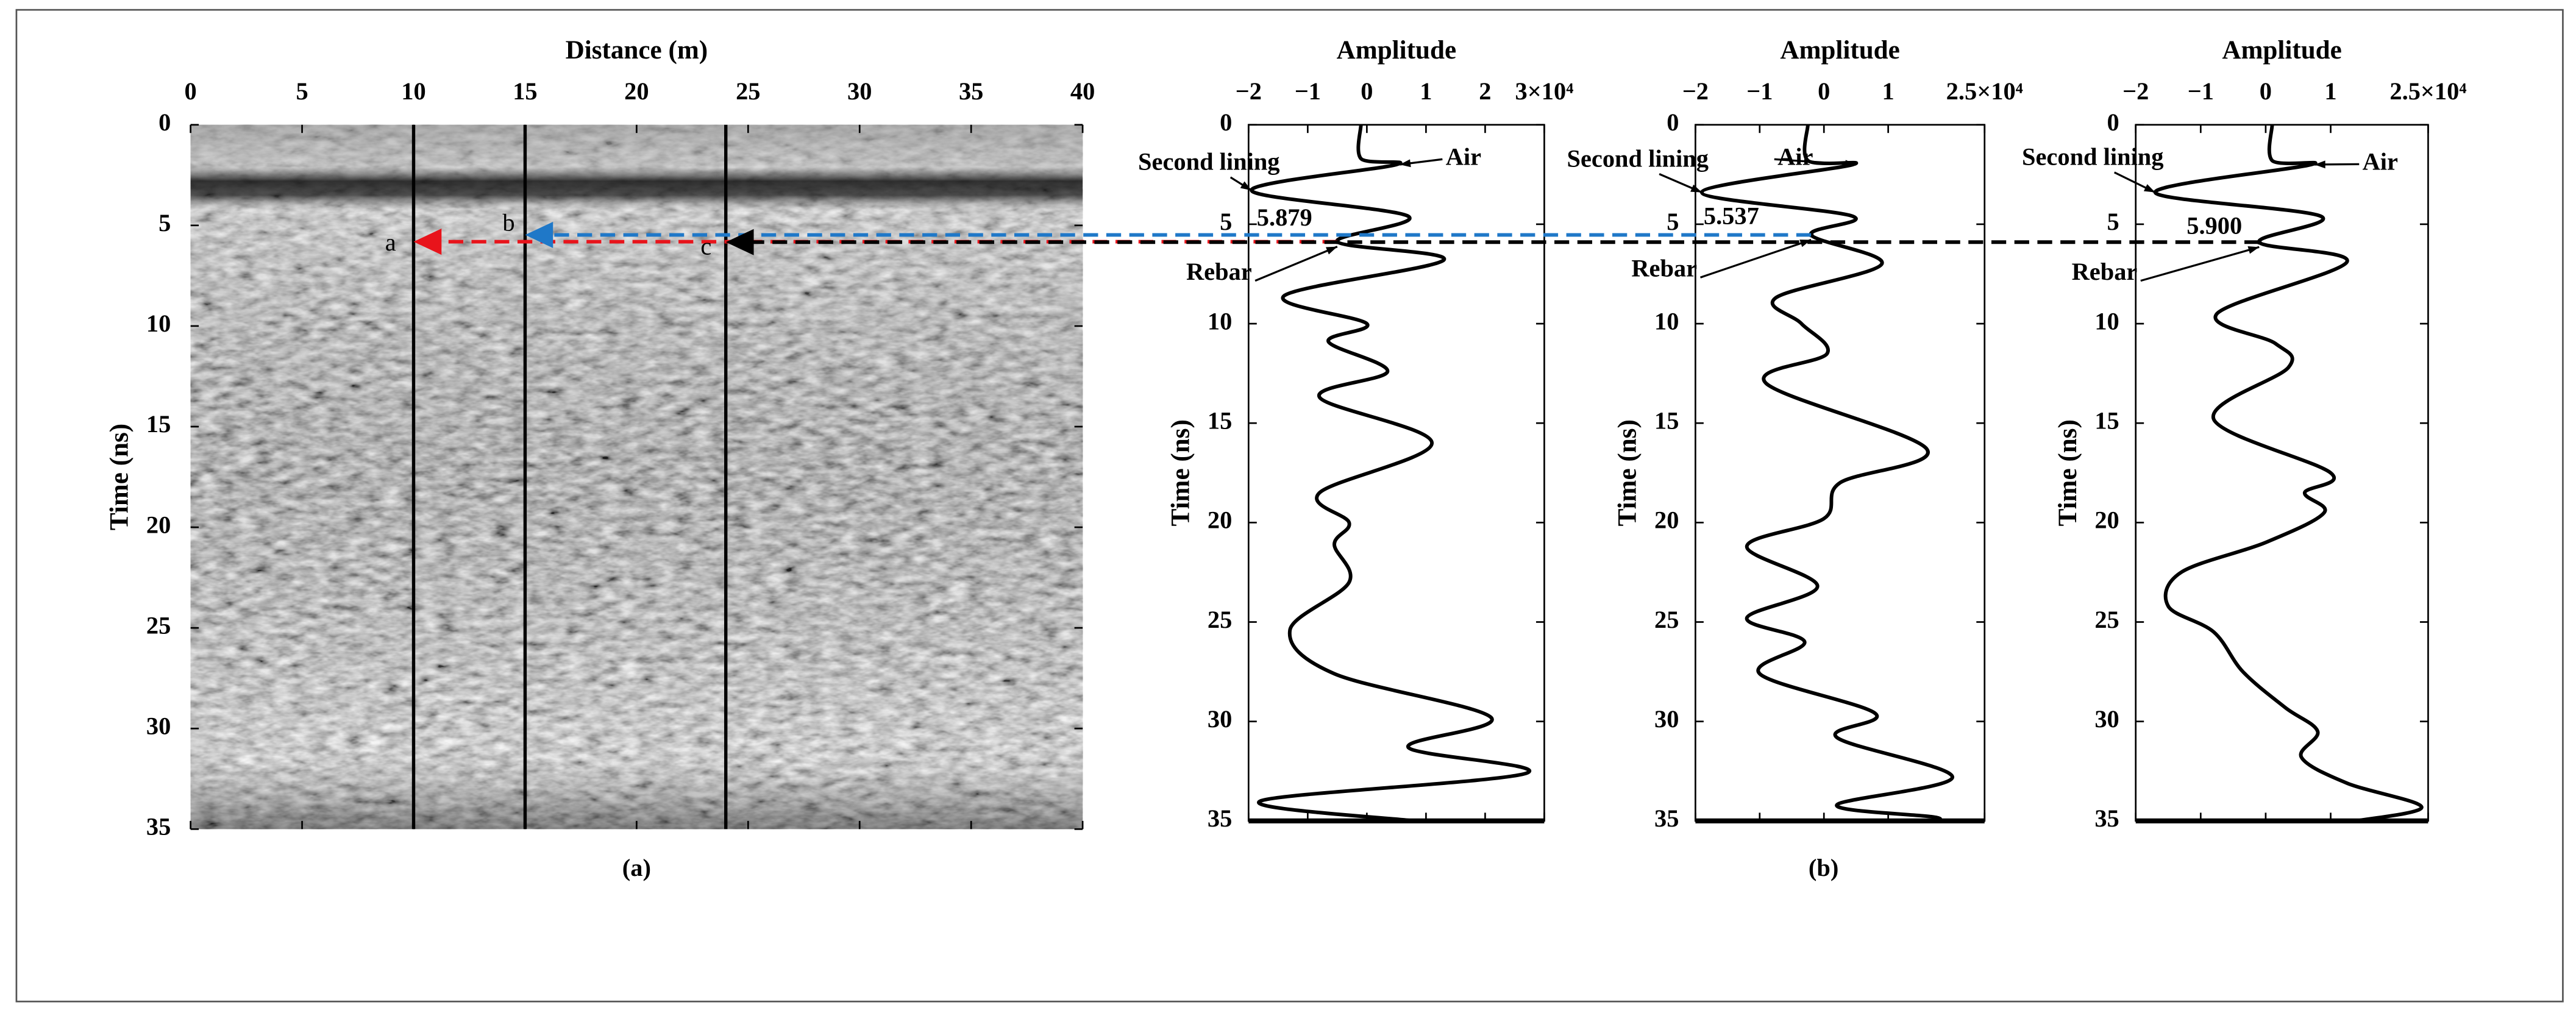  What do you see at coordinates (302, 91) in the screenshot?
I see `x-tick-label: 5` at bounding box center [302, 91].